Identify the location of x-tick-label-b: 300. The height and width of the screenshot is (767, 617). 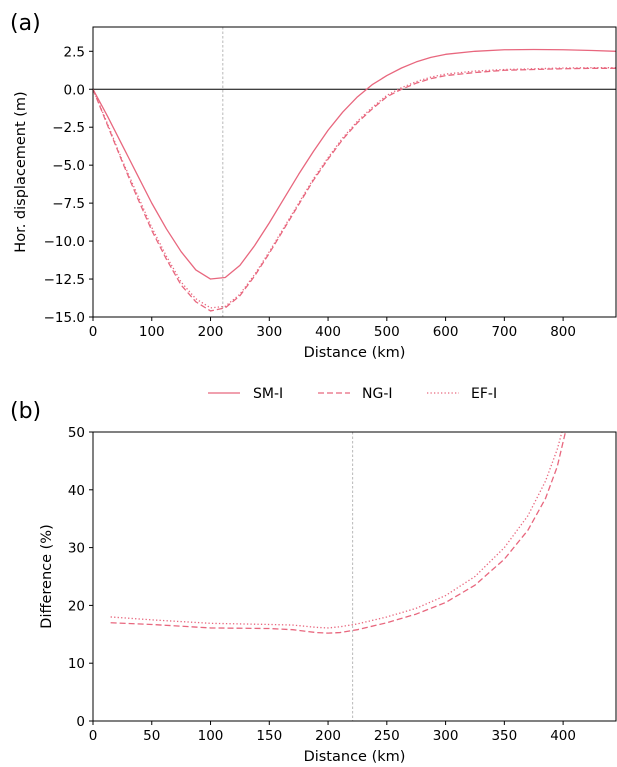
(446, 736).